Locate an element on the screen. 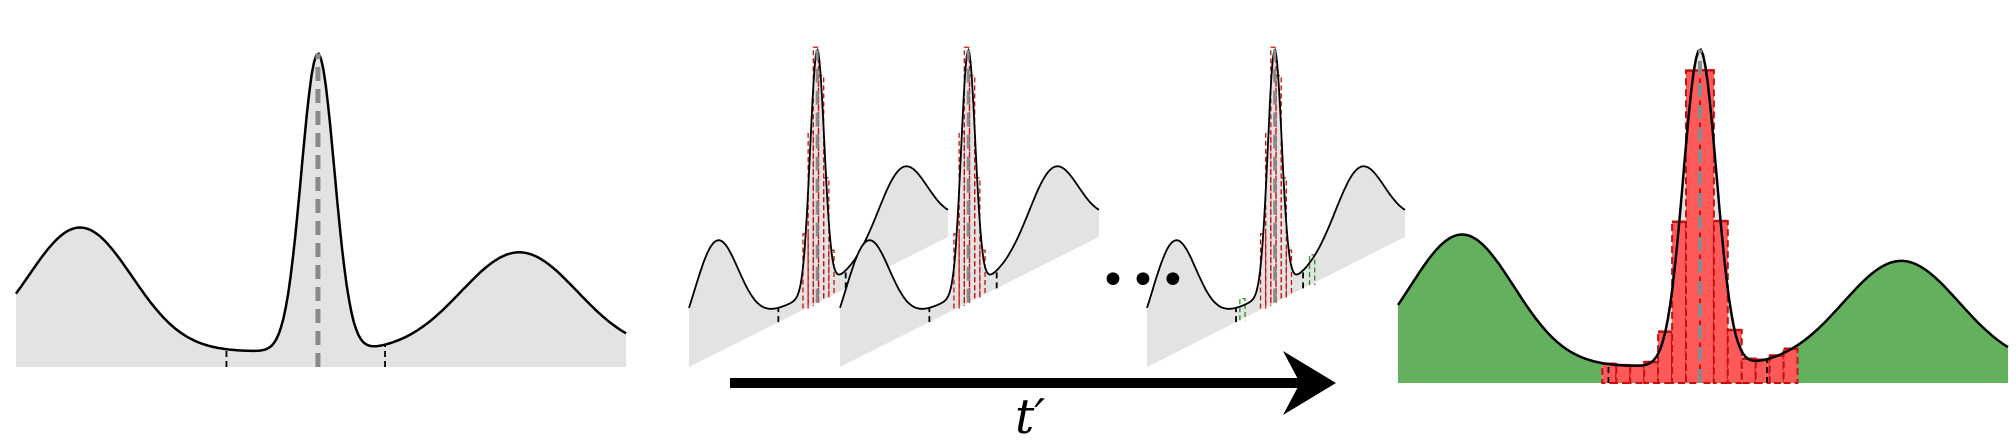 This screenshot has width=2016, height=445. time-arrow-head is located at coordinates (1309, 383).